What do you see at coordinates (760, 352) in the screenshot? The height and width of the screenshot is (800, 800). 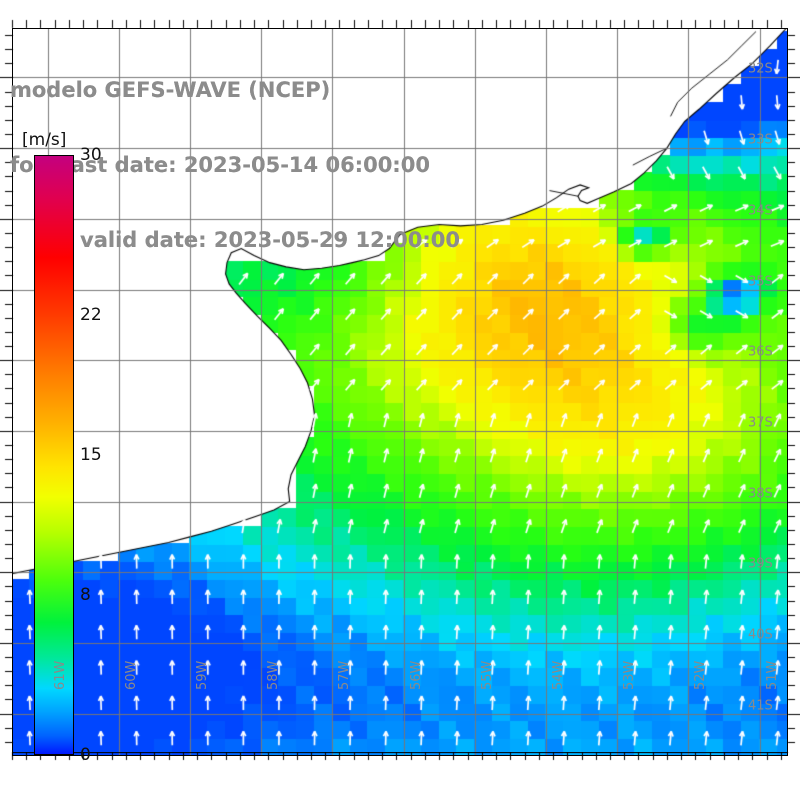 I see `lat-label-36S: 36S` at bounding box center [760, 352].